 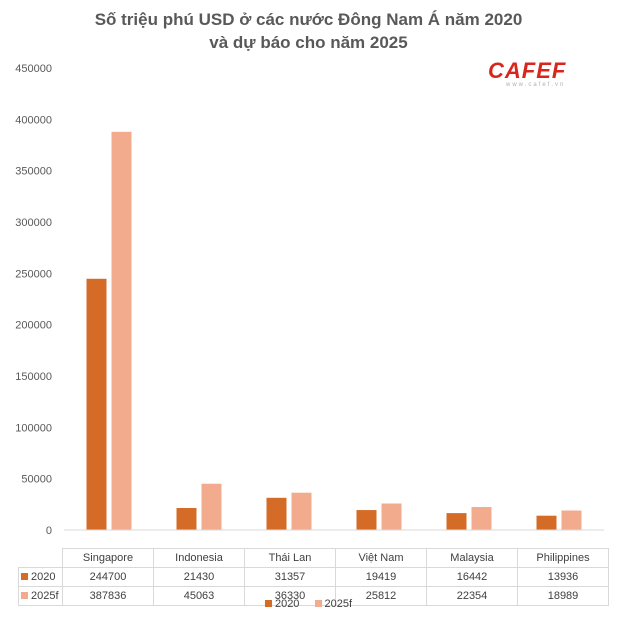 What do you see at coordinates (36, 480) in the screenshot?
I see `y-tick-label: 50000` at bounding box center [36, 480].